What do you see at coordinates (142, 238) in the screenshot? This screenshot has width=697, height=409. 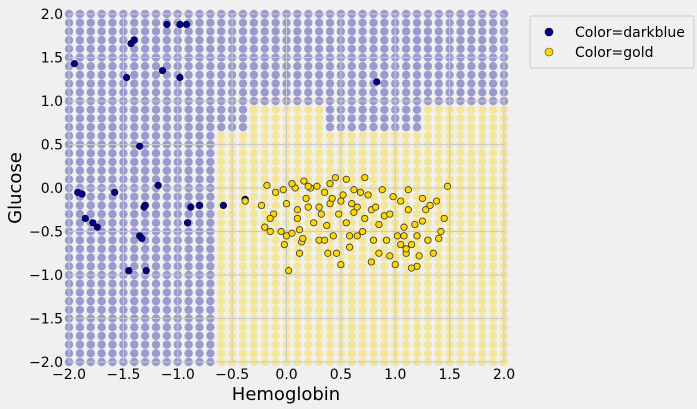 I see `point-darkblue` at bounding box center [142, 238].